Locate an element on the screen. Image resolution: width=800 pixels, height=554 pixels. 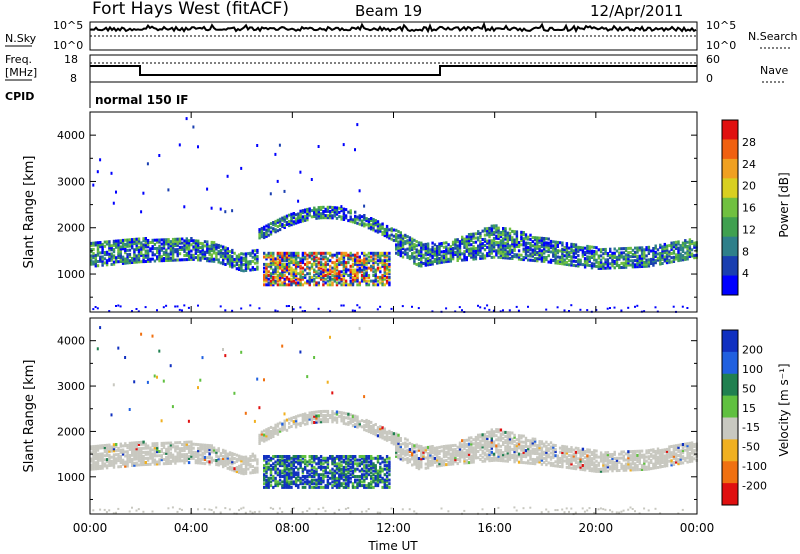
frequency-panel: Freq. [MHz] 18 8 Nave 60 0 is located at coordinates (396, 69).